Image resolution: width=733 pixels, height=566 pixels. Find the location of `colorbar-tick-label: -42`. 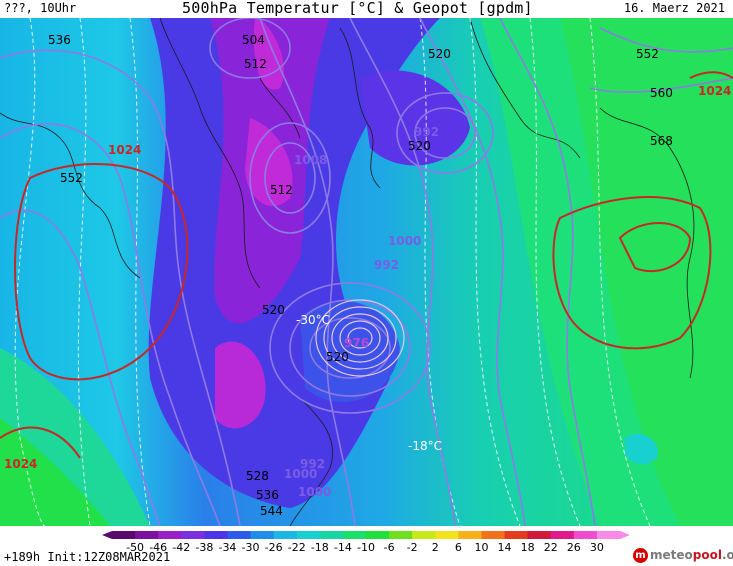

colorbar-tick-label: -42 is located at coordinates (181, 546).